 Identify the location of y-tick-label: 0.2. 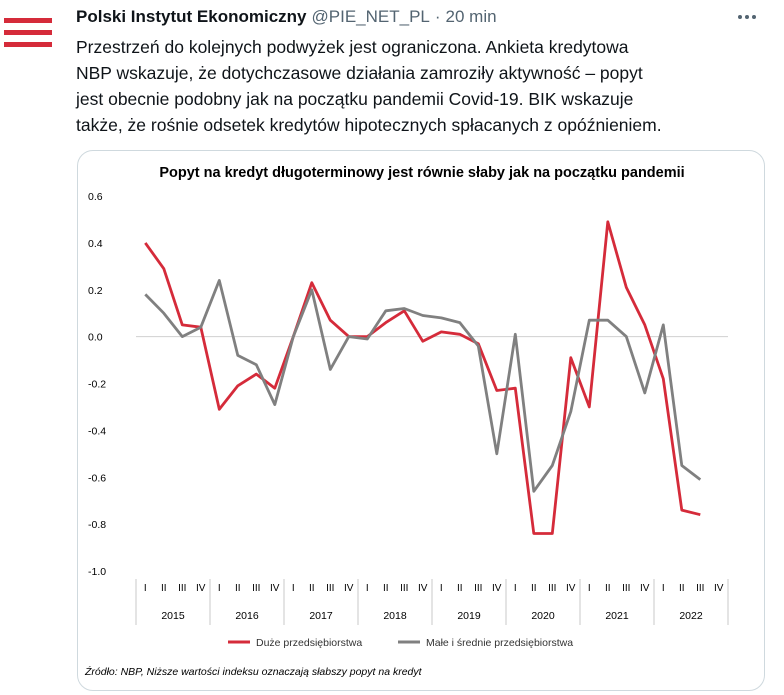
(95, 291).